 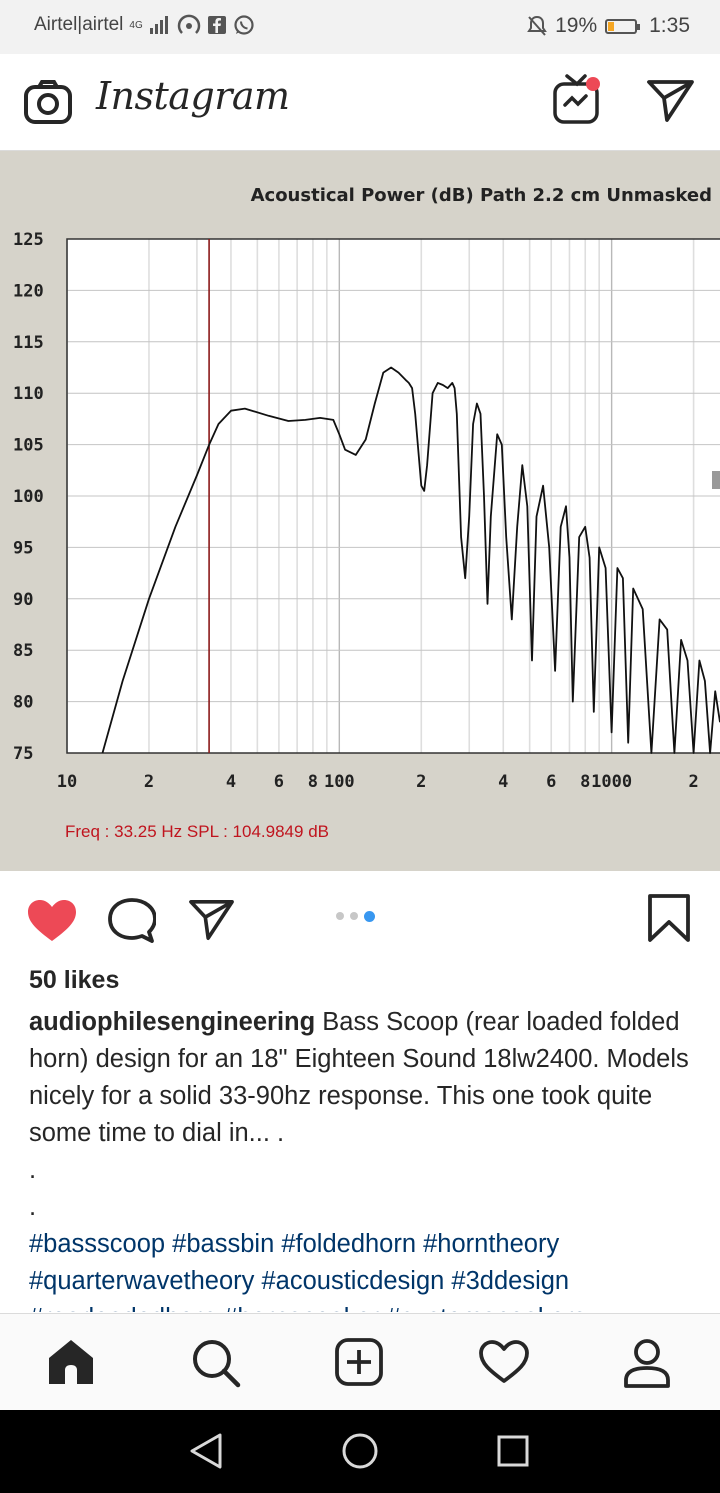 I want to click on share-icon, so click(x=212, y=920).